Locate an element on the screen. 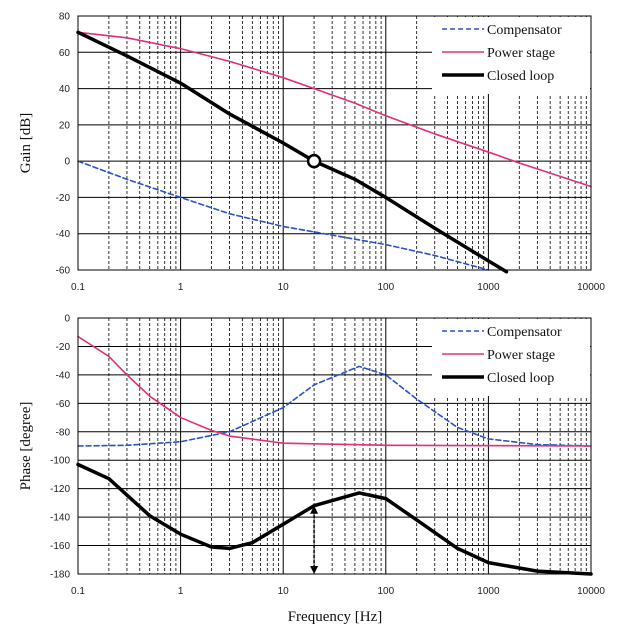 The image size is (623, 626). y-tick-label: 80 is located at coordinates (65, 17).